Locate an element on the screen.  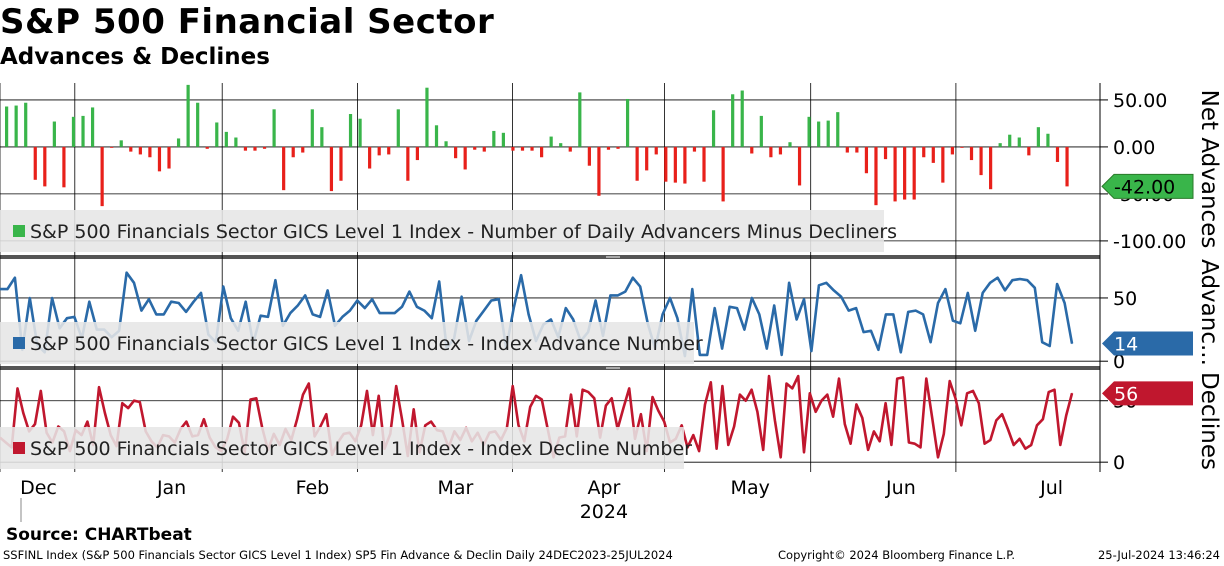
footer-copyright: Copyright© 2024 Bloomberg Finance L.P. is located at coordinates (896, 555).